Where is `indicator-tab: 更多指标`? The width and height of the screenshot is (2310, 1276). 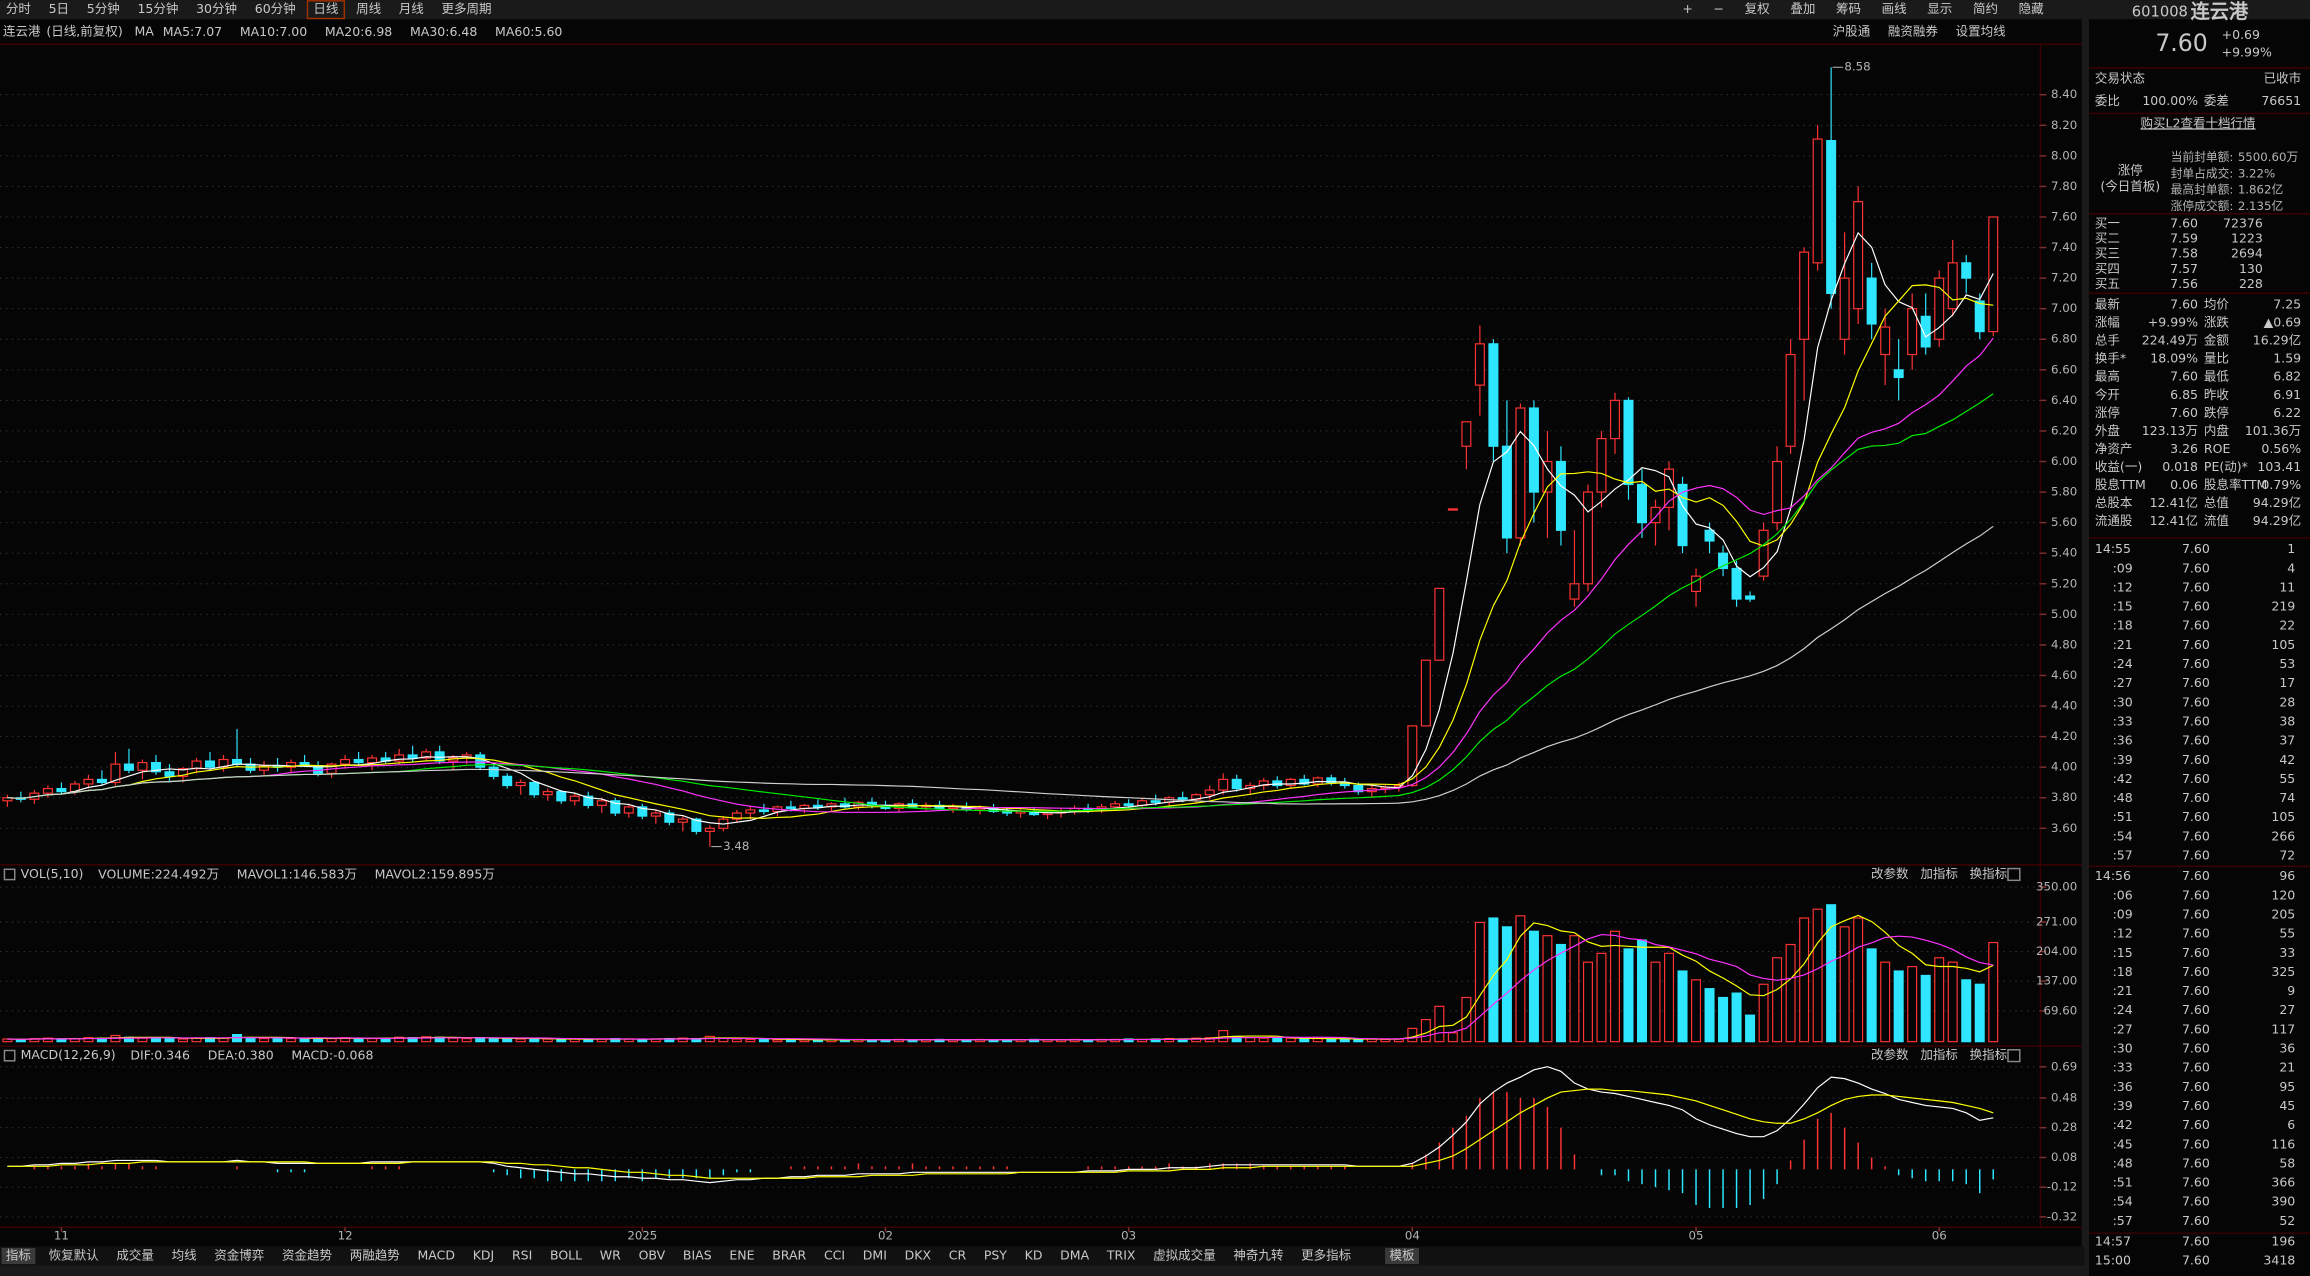
indicator-tab: 更多指标 is located at coordinates (1326, 1255).